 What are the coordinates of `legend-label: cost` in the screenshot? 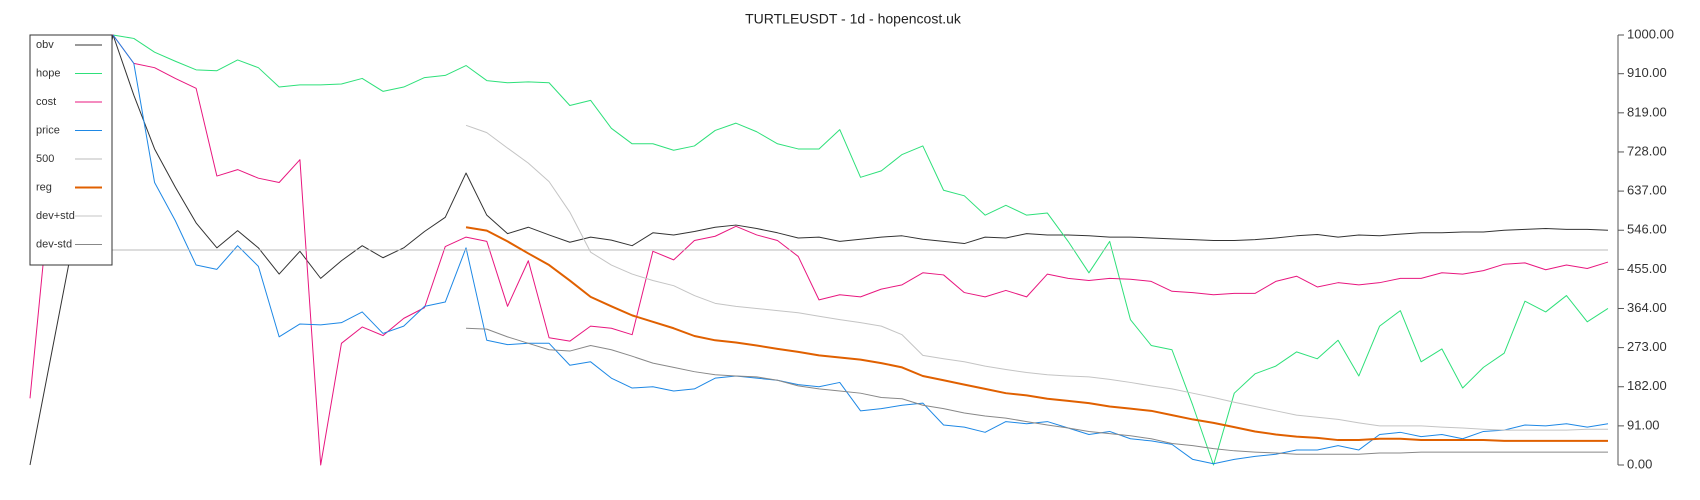 It's located at (46, 102).